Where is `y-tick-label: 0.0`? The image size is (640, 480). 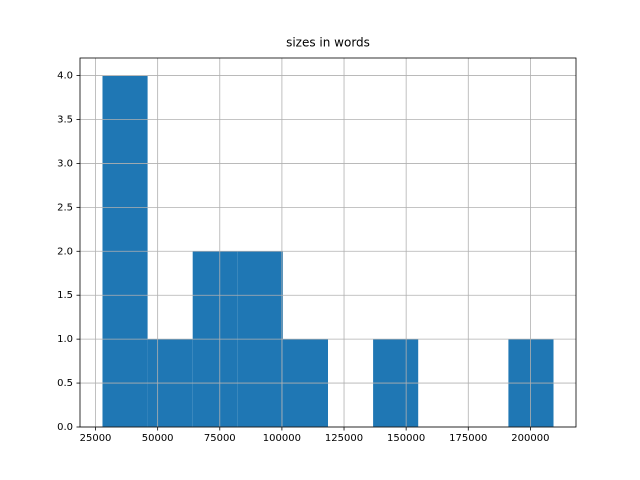
y-tick-label: 0.0 is located at coordinates (65, 427).